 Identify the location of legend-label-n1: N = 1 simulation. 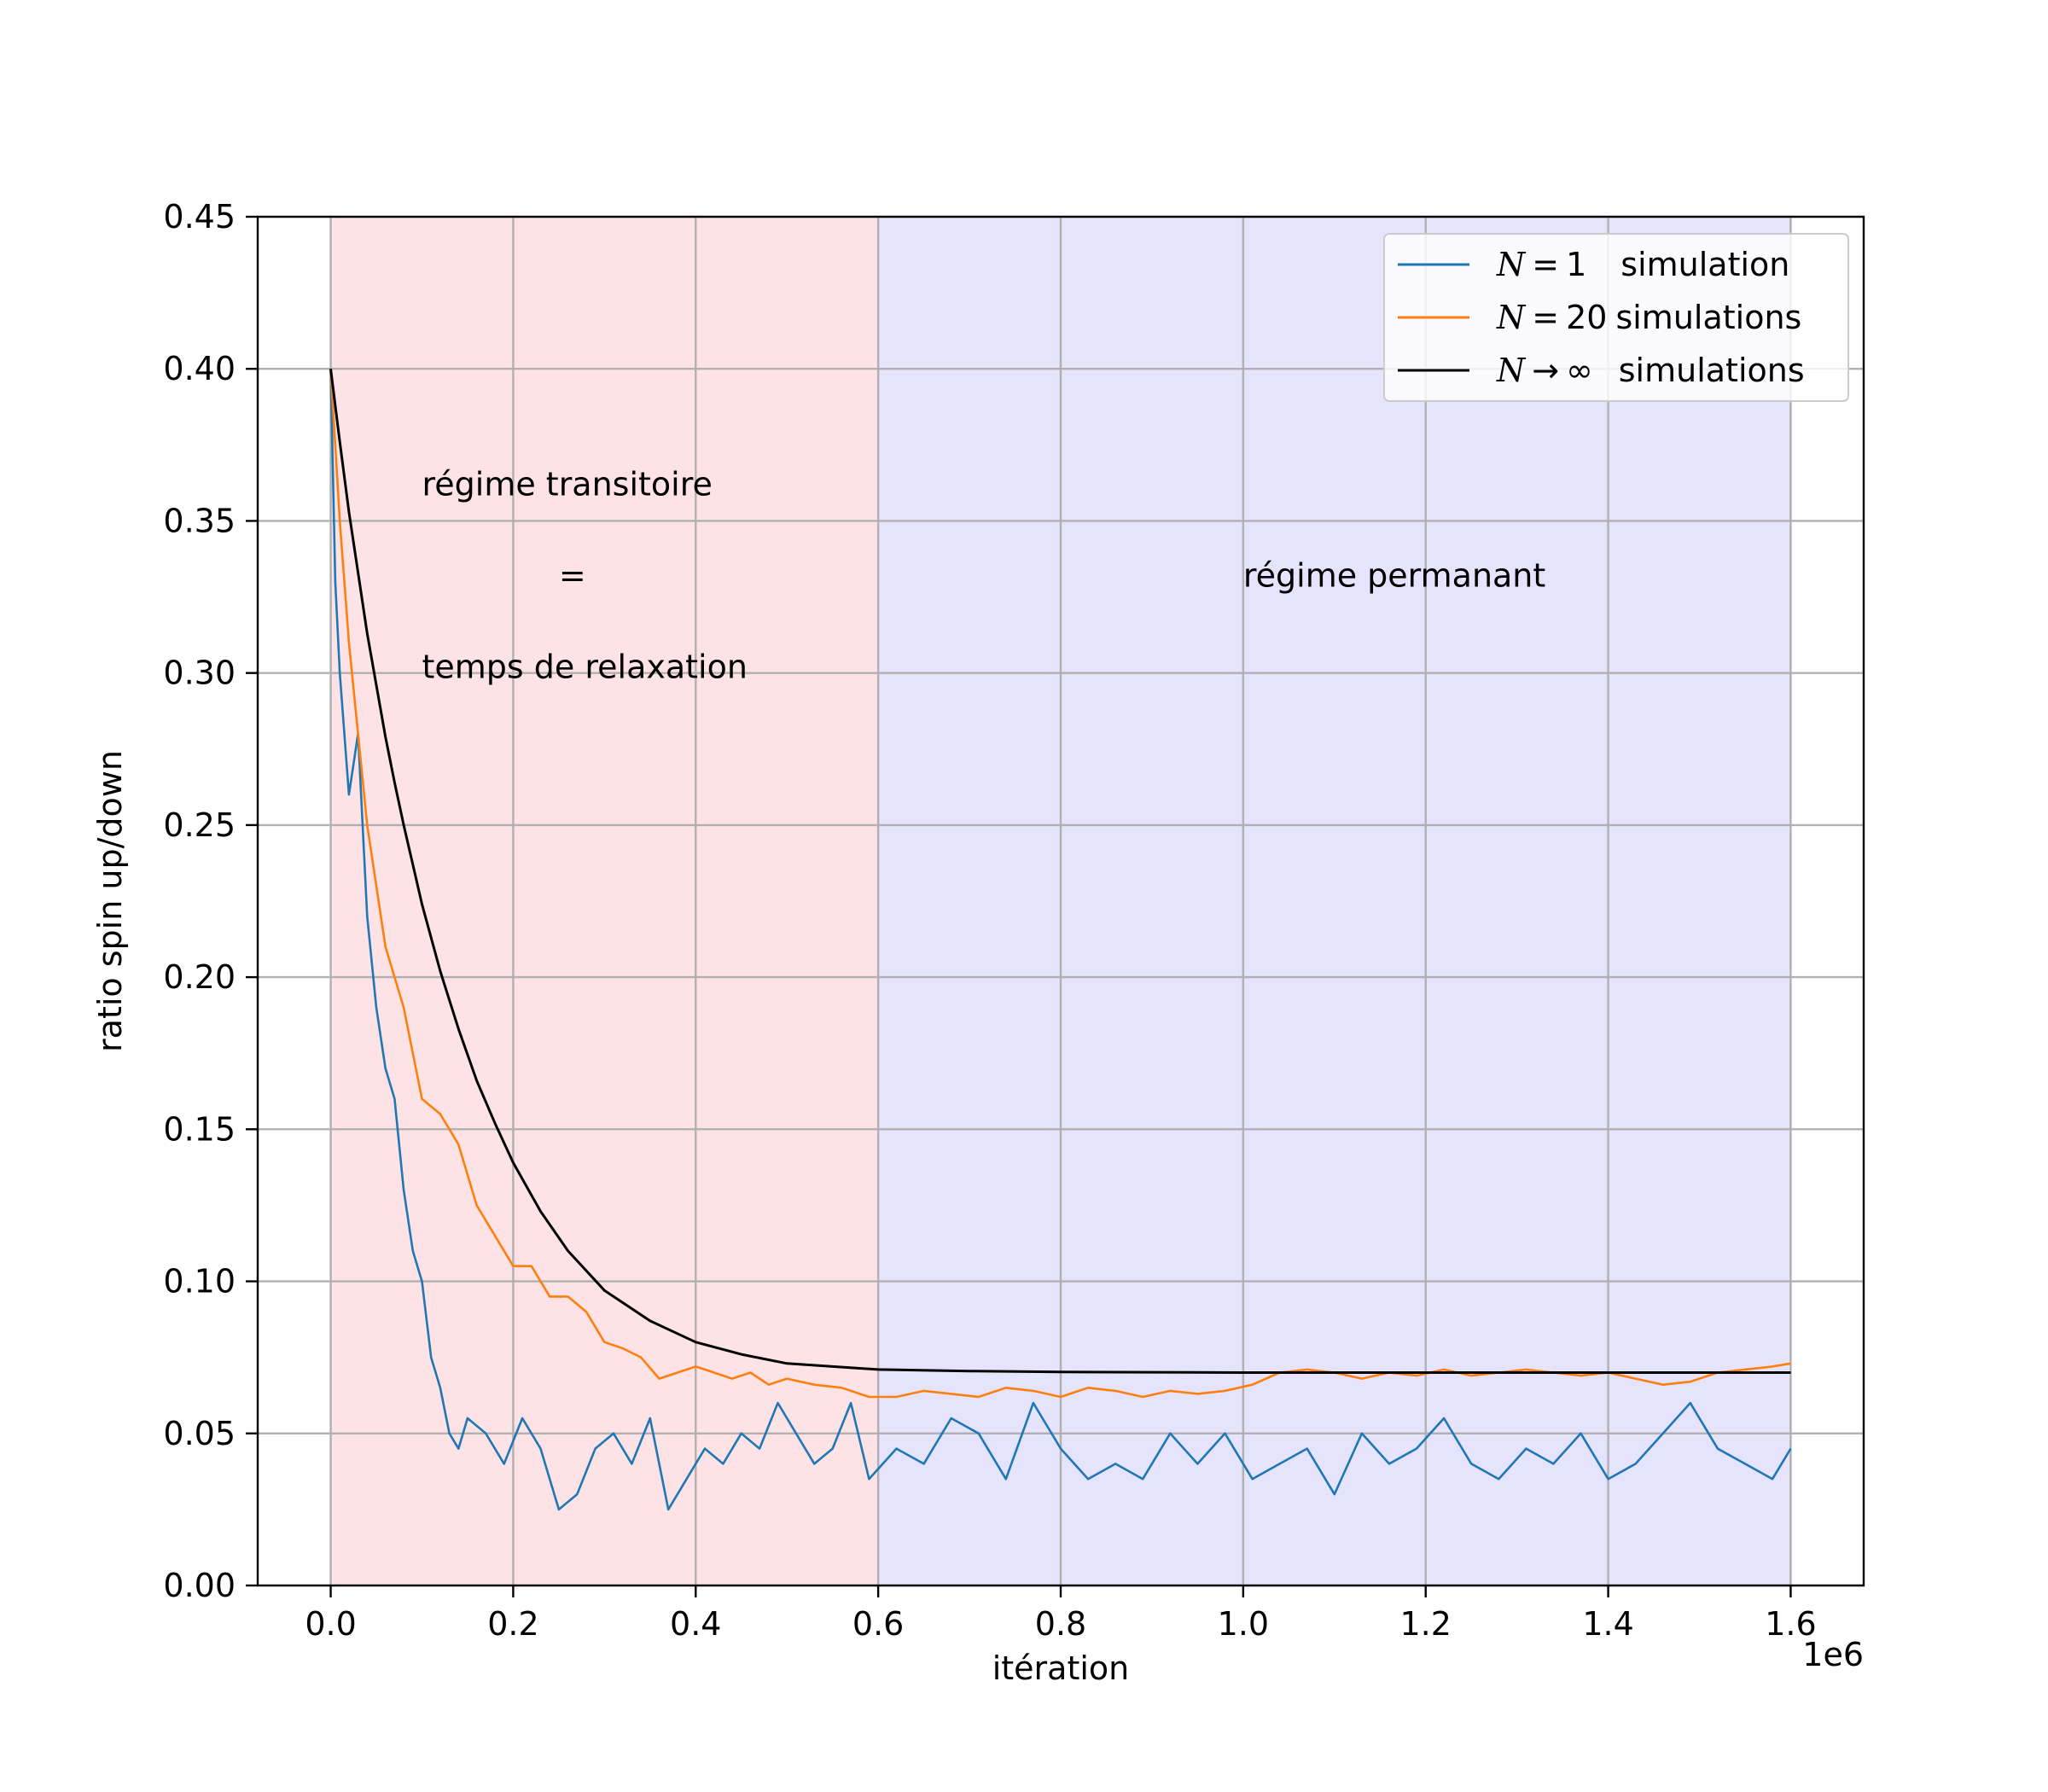
(1642, 264).